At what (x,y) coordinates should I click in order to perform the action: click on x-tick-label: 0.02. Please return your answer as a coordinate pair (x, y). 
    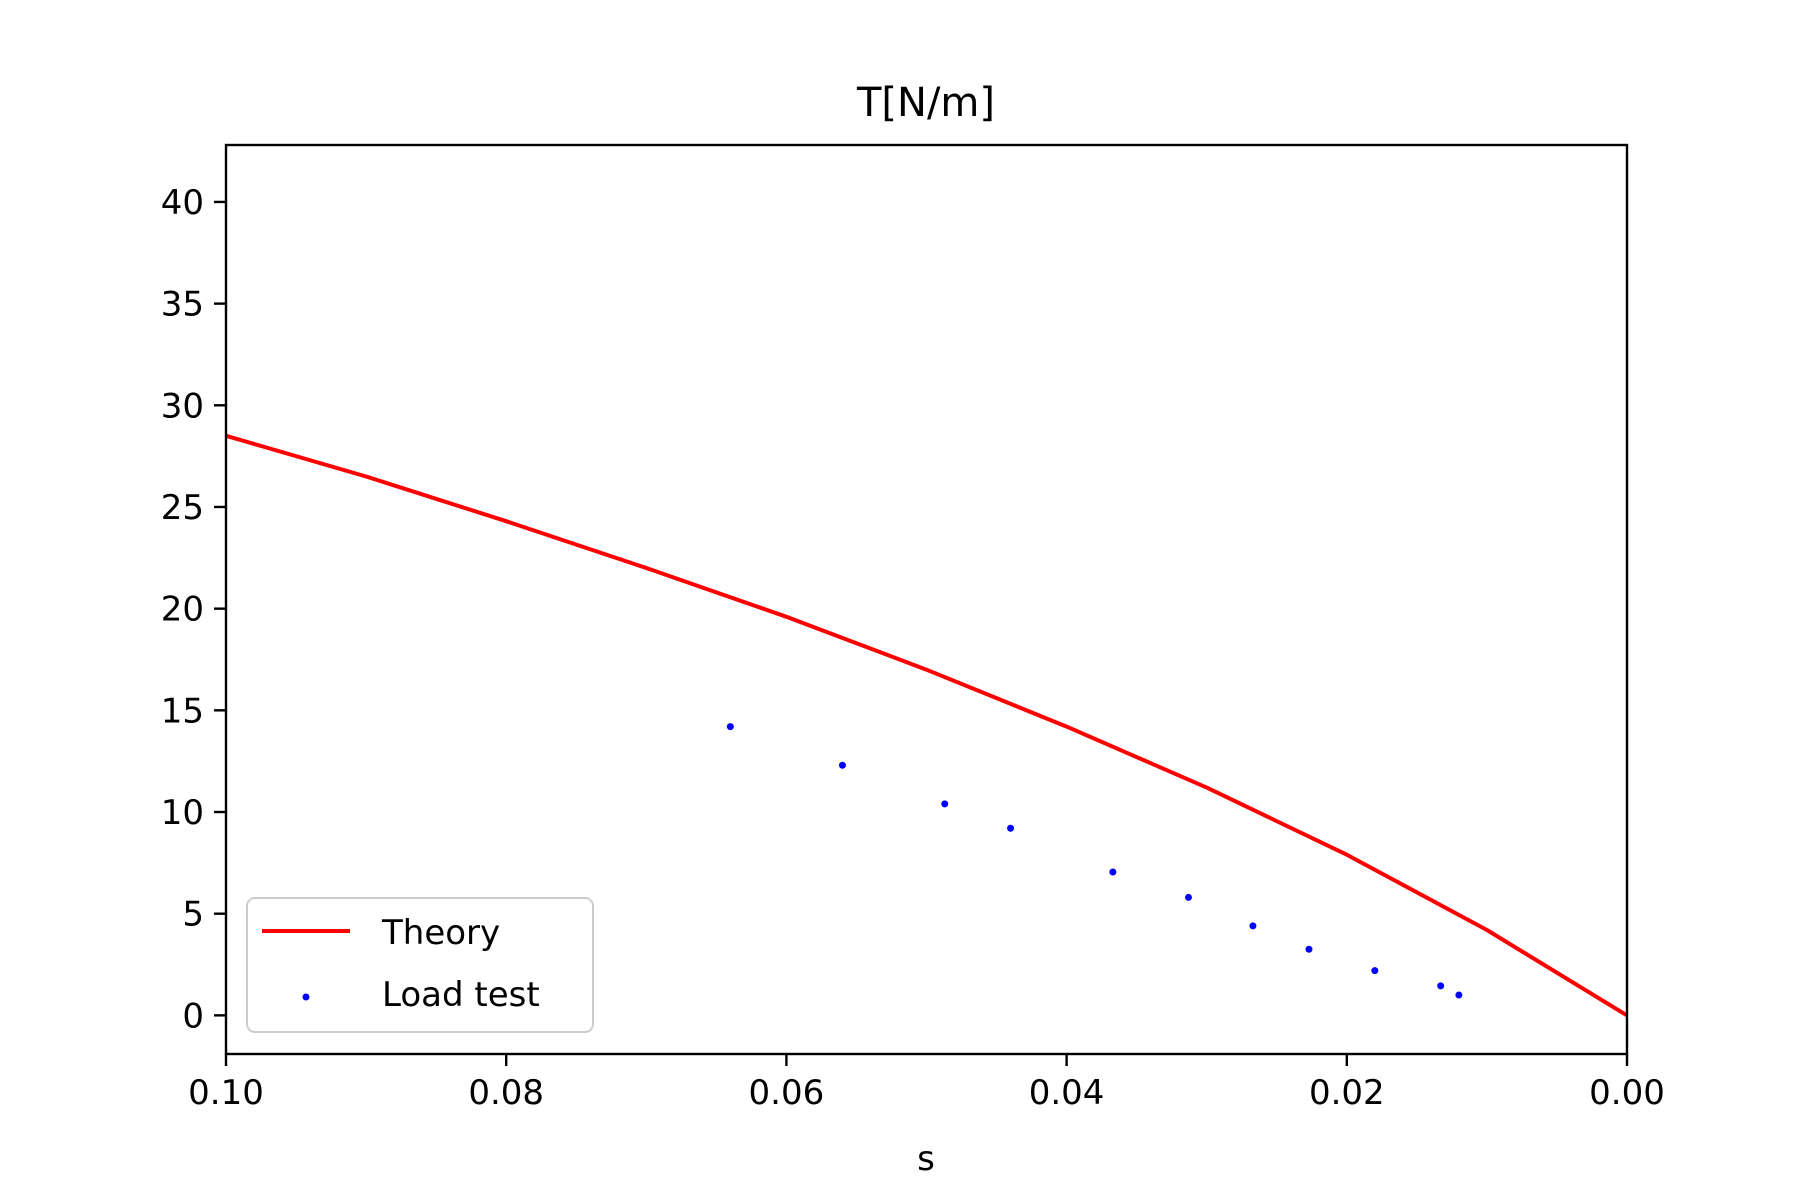
    Looking at the image, I should click on (1347, 1093).